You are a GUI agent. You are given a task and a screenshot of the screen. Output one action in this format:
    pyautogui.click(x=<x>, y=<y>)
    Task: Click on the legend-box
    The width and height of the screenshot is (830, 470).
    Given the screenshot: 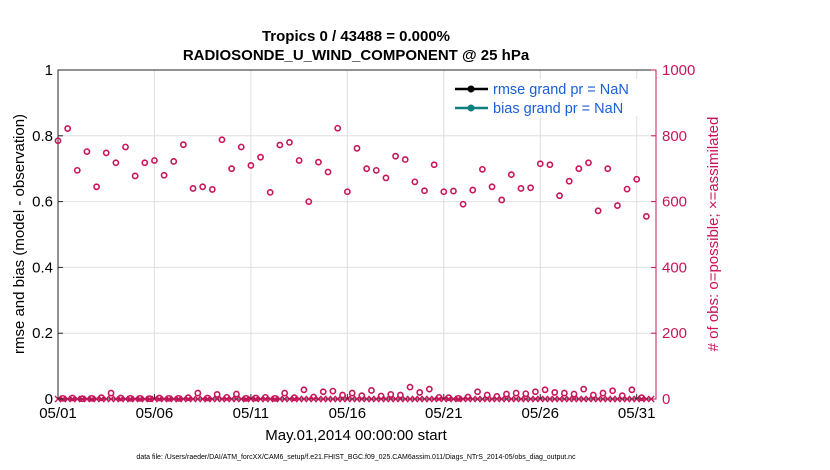 What is the action you would take?
    pyautogui.click(x=549, y=97)
    